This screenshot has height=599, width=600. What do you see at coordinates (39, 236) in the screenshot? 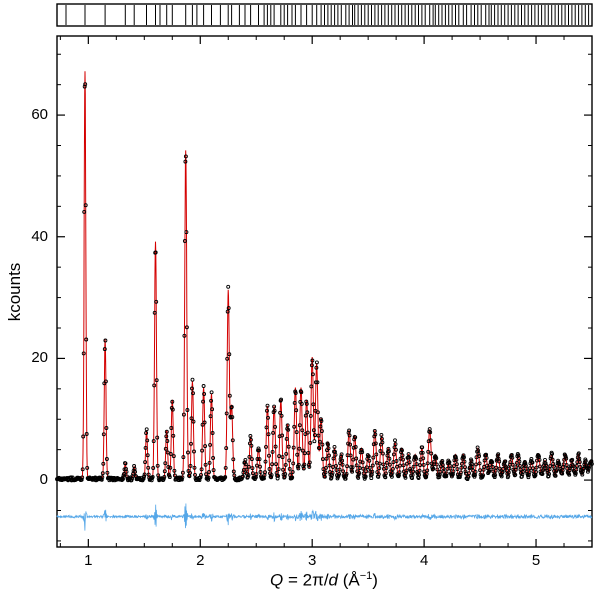
I see `y-tick-label: 40` at bounding box center [39, 236].